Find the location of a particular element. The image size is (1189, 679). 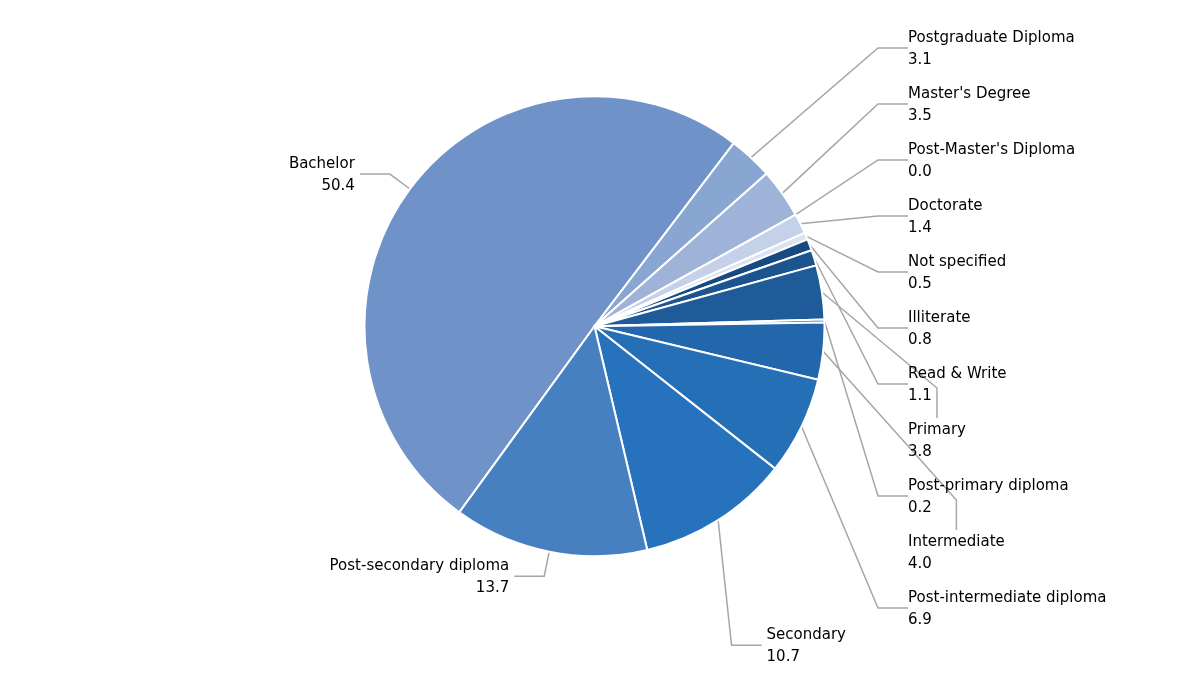

slice-label: Master's Degree is located at coordinates (969, 93).